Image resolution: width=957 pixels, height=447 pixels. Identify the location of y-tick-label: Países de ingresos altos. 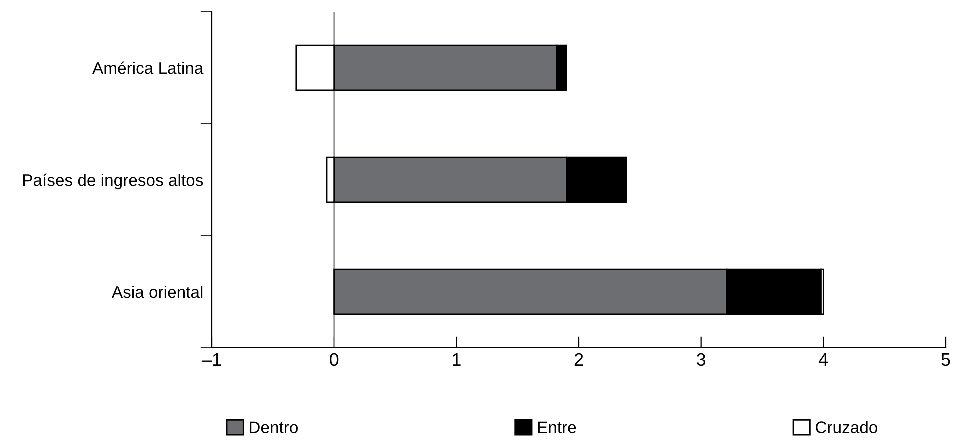
(113, 182).